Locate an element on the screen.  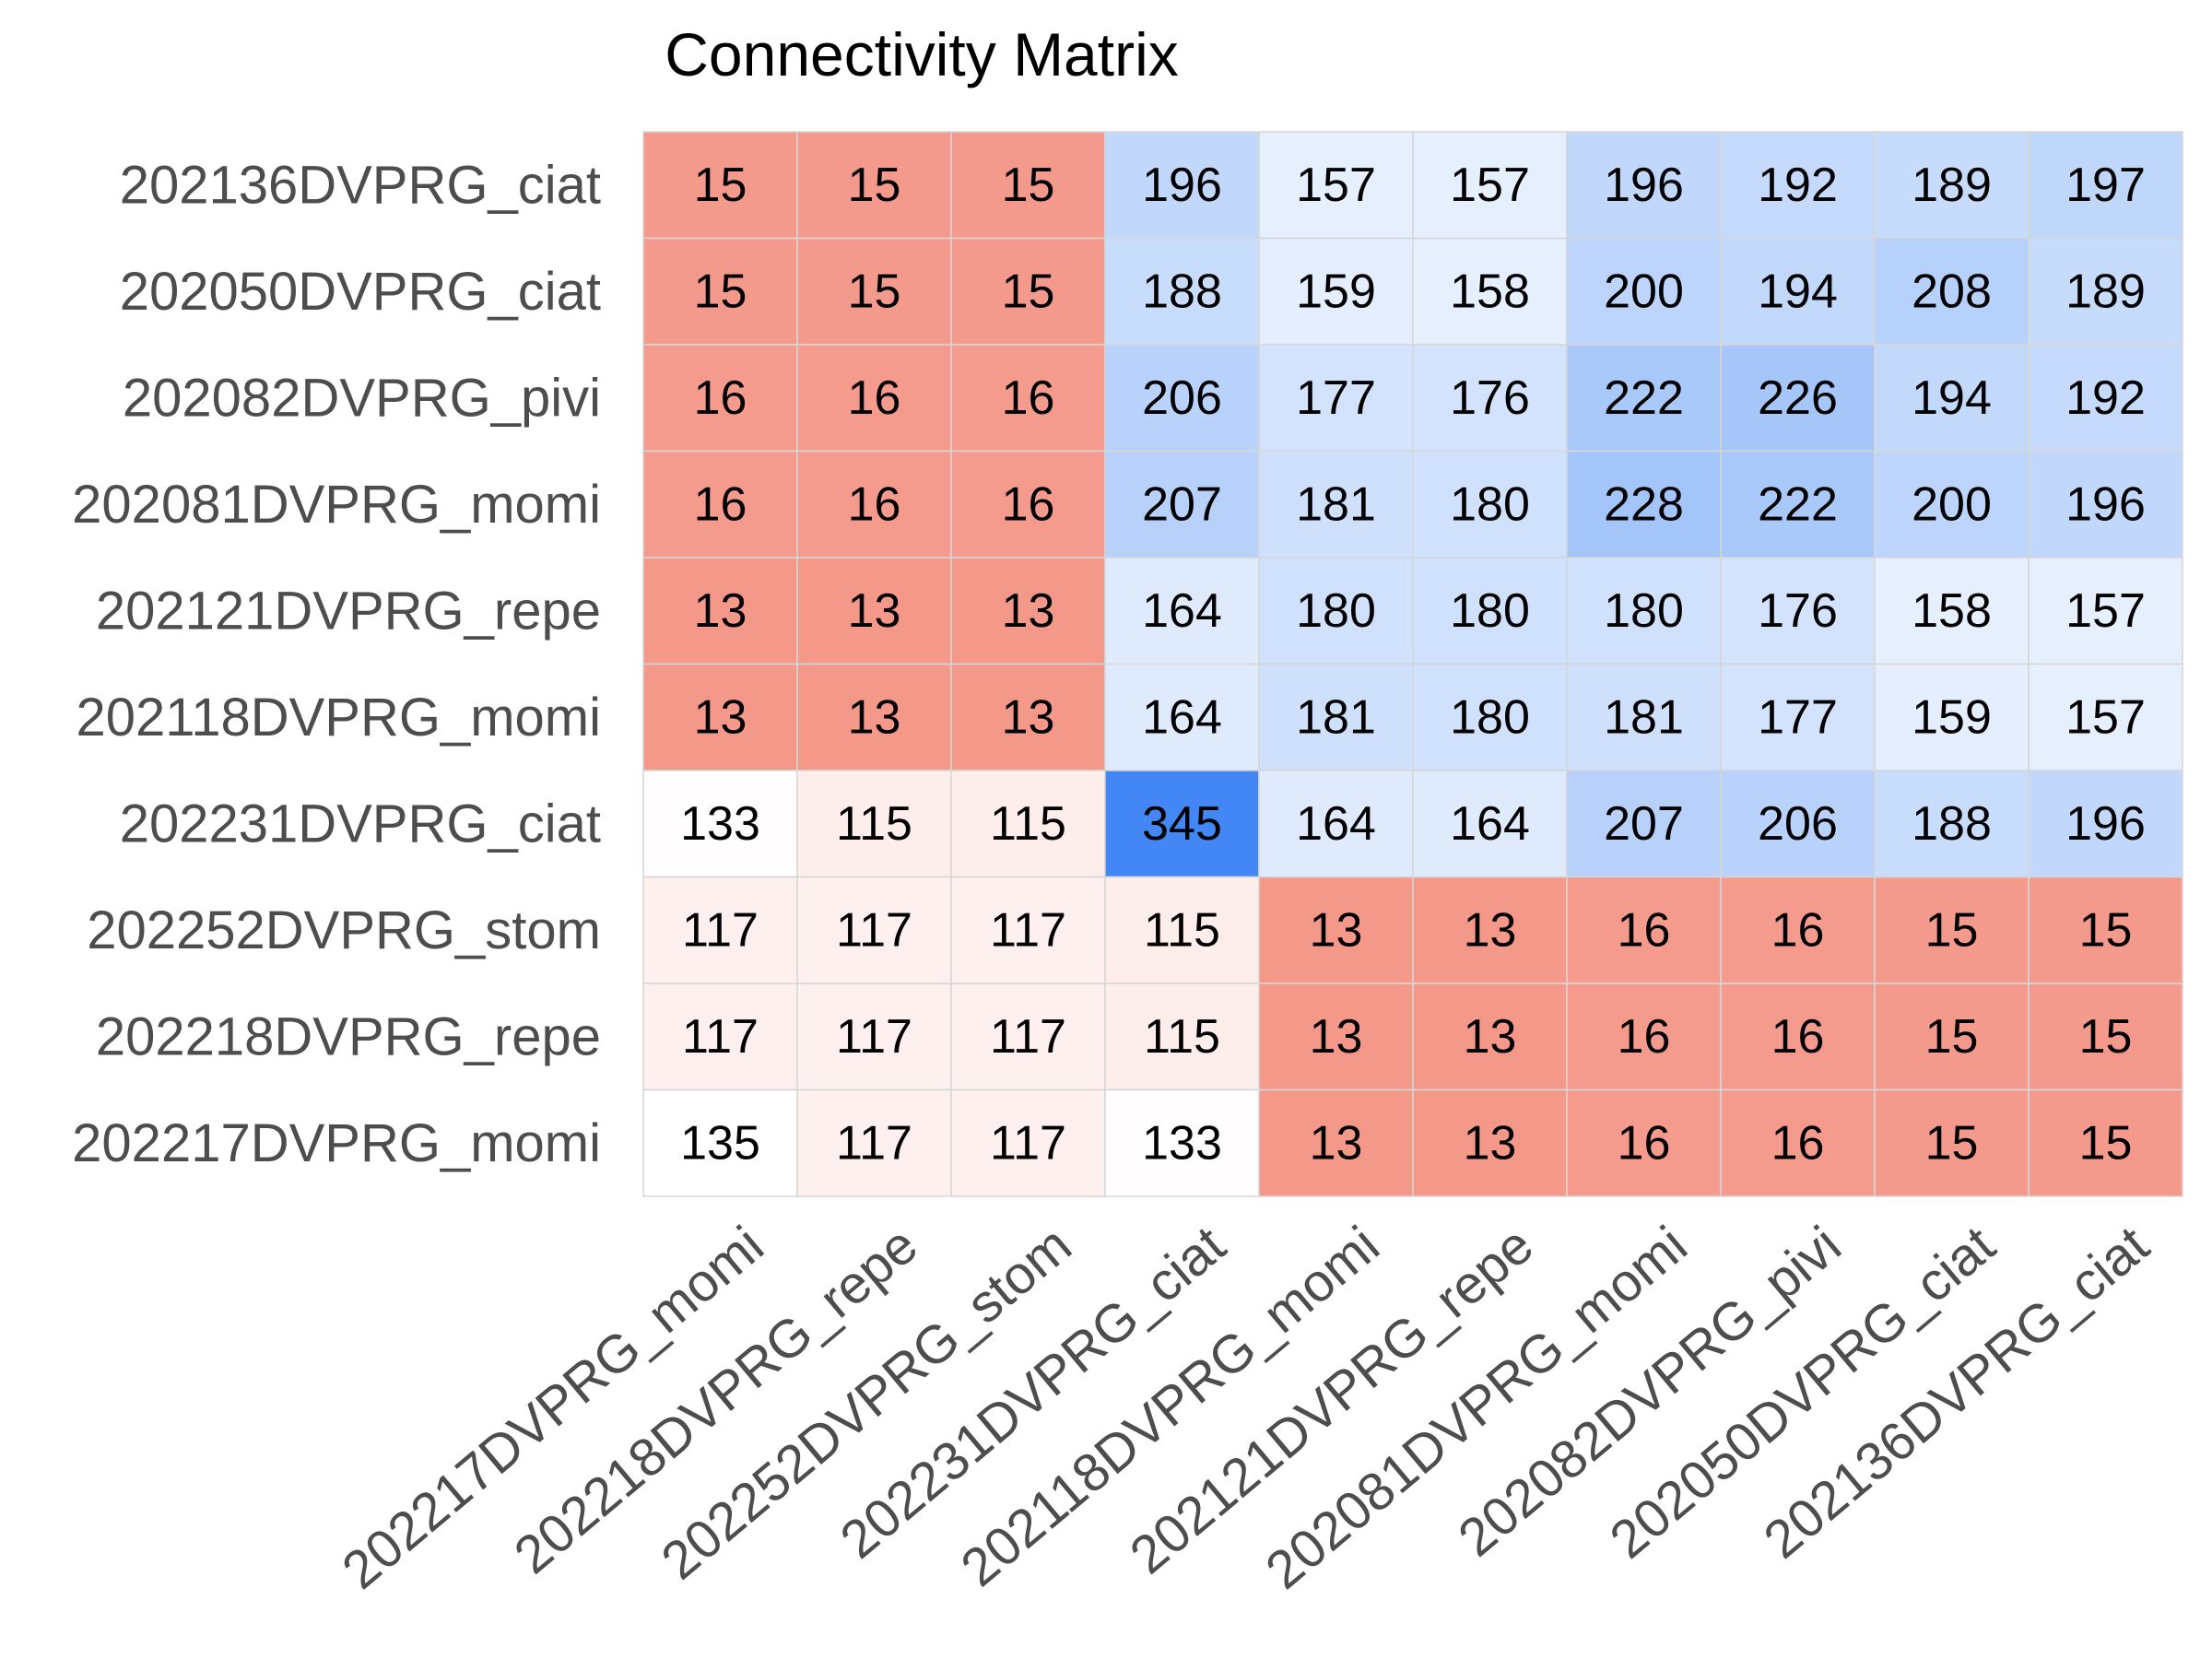
cell-value-label: 200 is located at coordinates (1952, 504).